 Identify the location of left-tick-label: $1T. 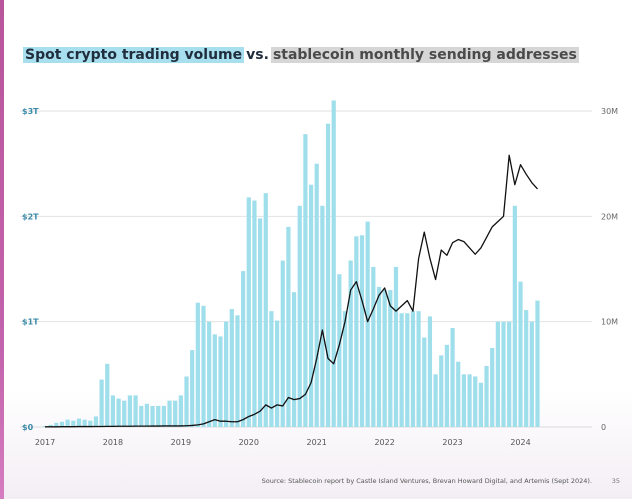
(30, 322).